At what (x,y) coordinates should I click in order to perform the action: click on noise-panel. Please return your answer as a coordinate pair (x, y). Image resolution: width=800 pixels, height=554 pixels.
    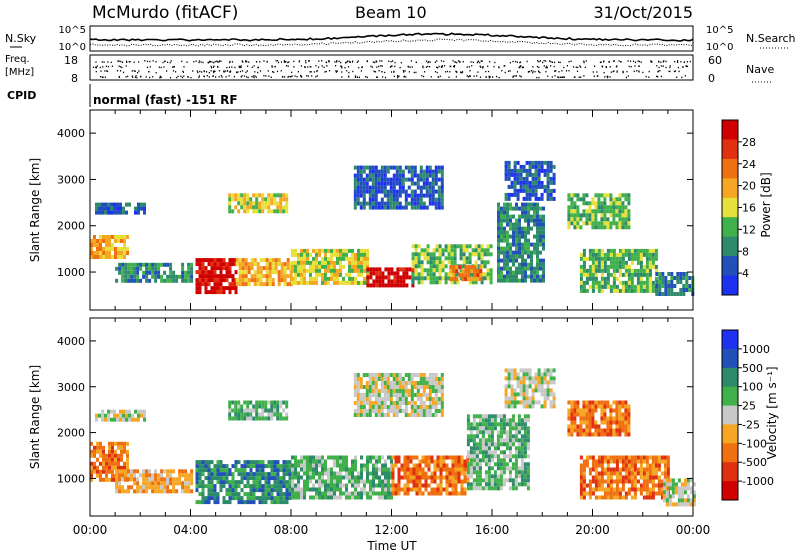
    Looking at the image, I should click on (391, 38).